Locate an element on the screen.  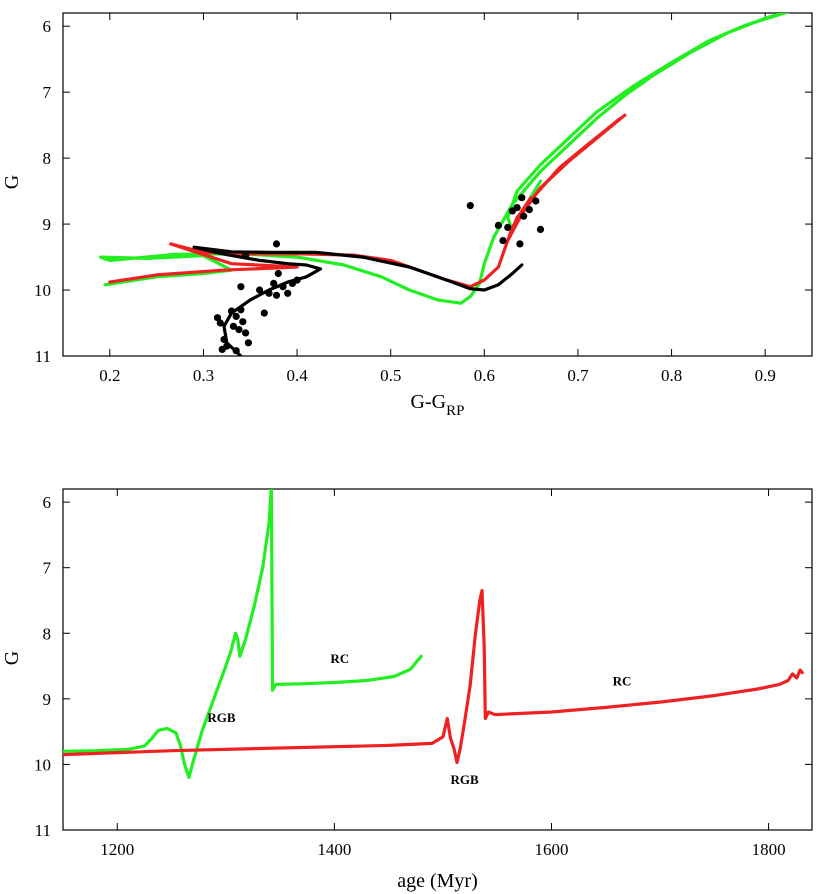
x-axis-title: age (Myr) is located at coordinates (437, 881).